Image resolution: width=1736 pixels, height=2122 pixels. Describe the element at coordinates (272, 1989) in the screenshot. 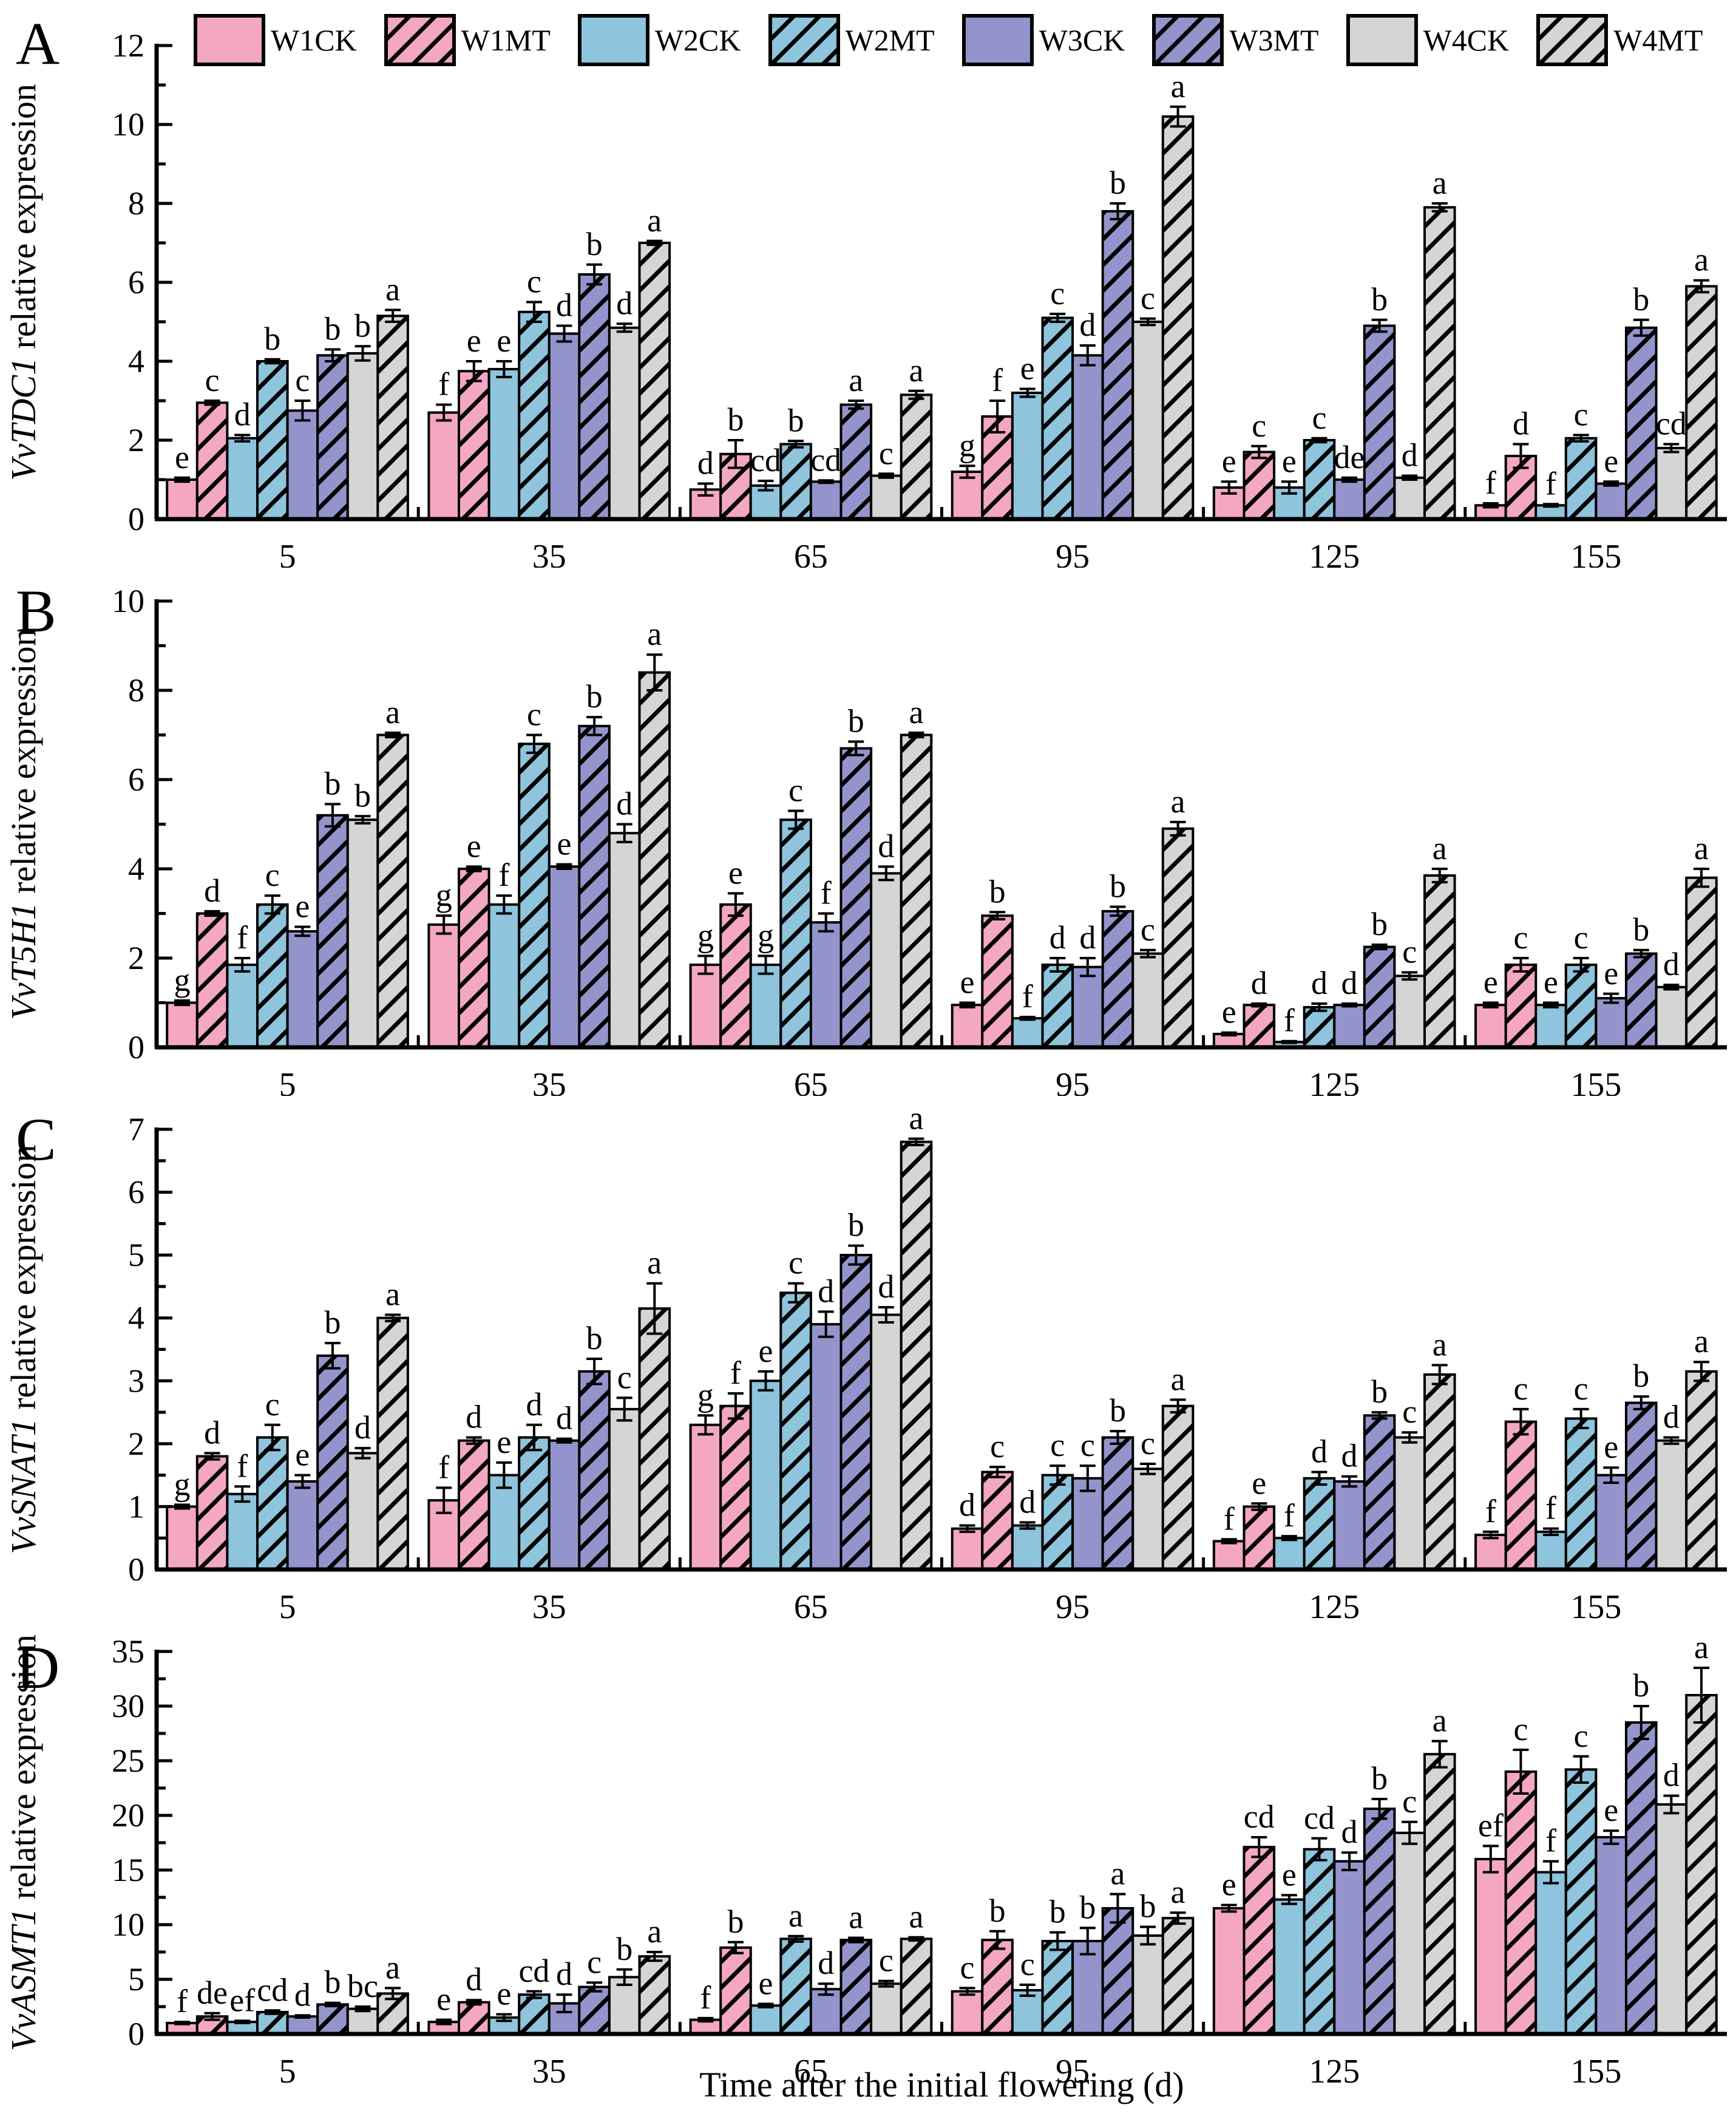

I see `sig-letter: cd` at that location.